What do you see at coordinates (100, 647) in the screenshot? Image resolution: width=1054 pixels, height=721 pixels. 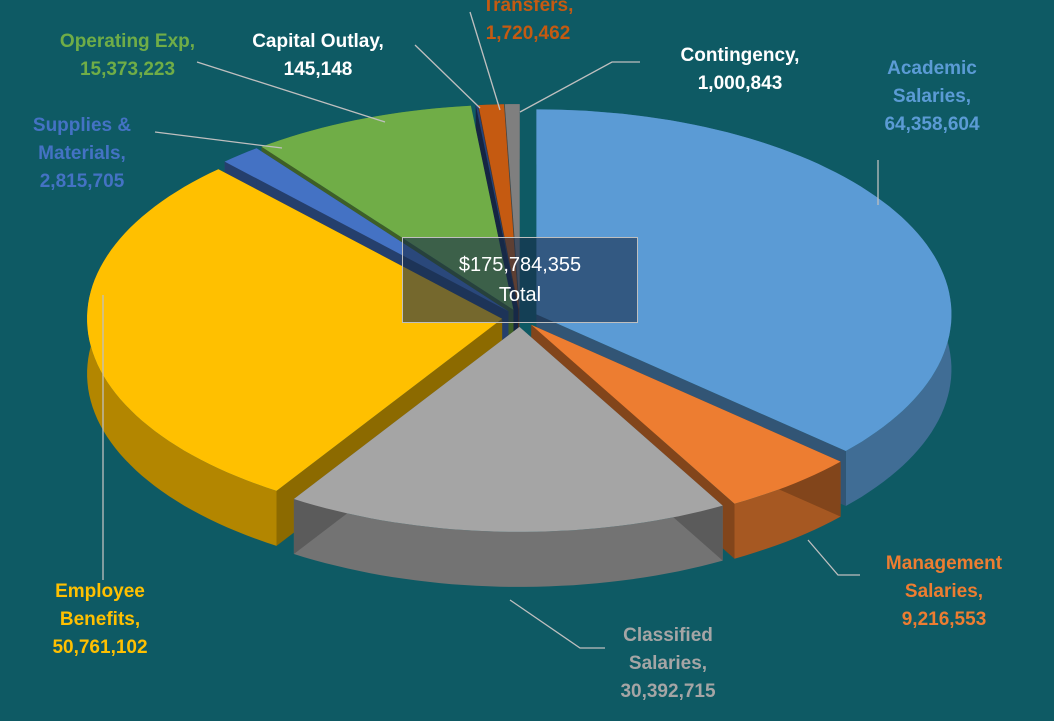 I see `value-label: 50,761,102` at bounding box center [100, 647].